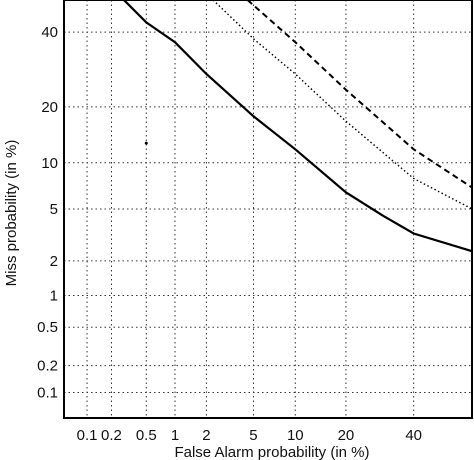 This screenshot has height=460, width=474. What do you see at coordinates (206, 435) in the screenshot?
I see `x-tick-label: 2` at bounding box center [206, 435].